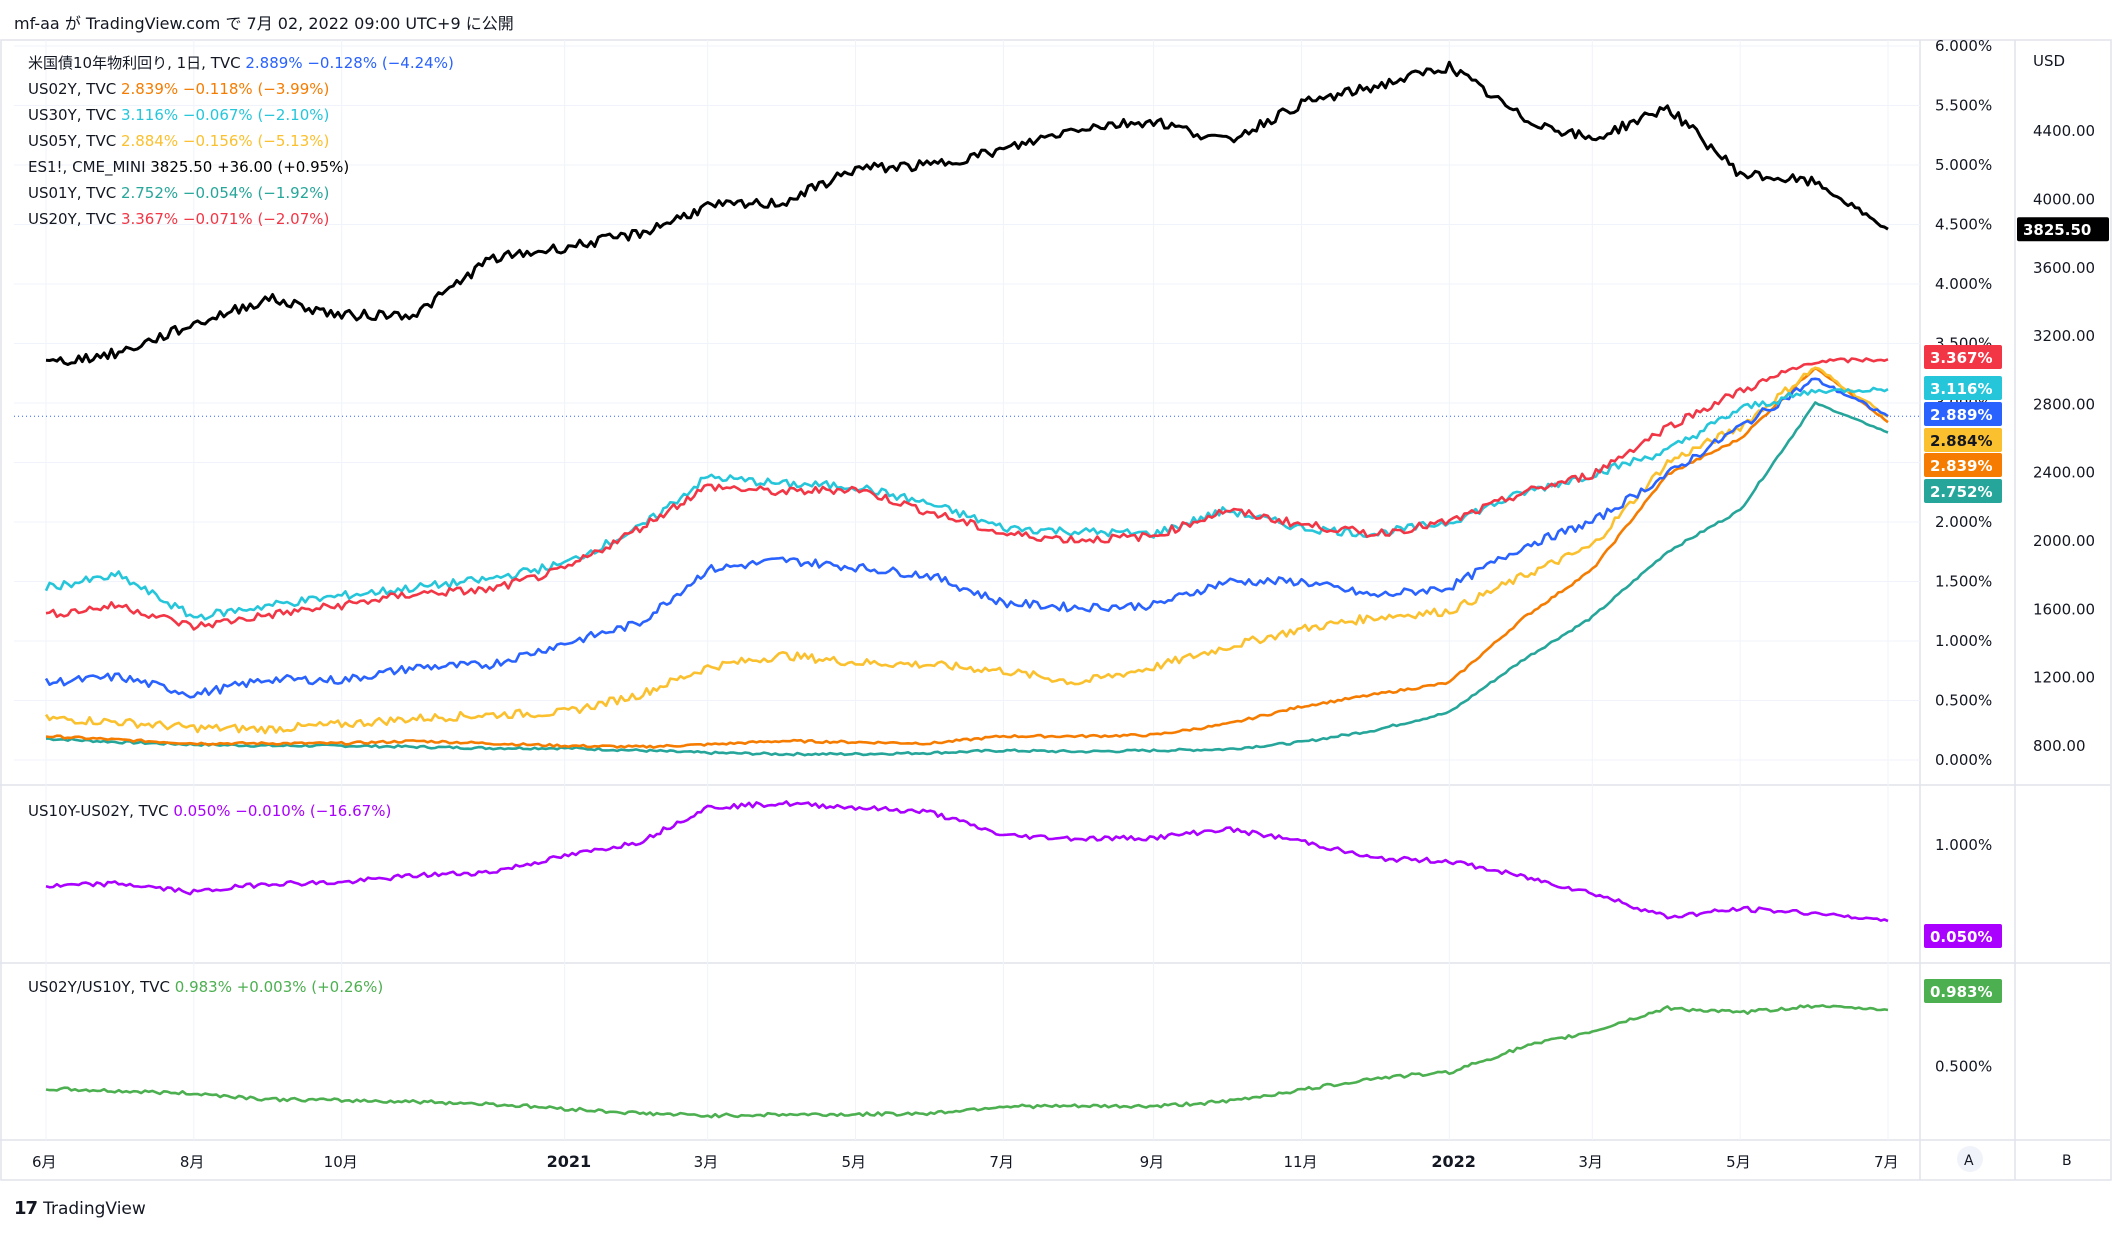 The width and height of the screenshot is (2127, 1233). I want to click on price-tag-label: 3.116%, so click(1961, 389).